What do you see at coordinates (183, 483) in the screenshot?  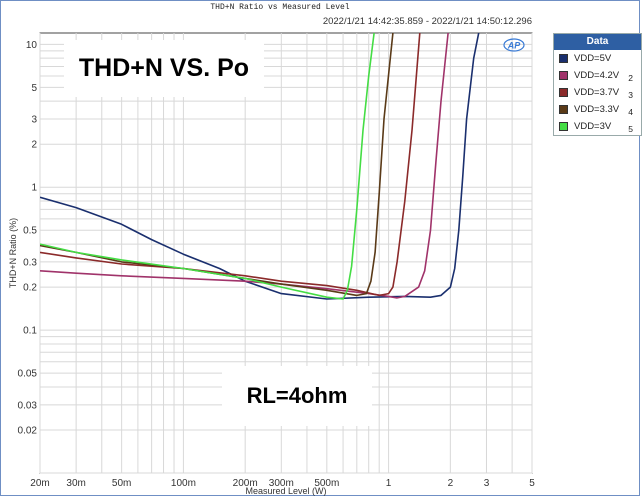 I see `x-tick-label: 100m` at bounding box center [183, 483].